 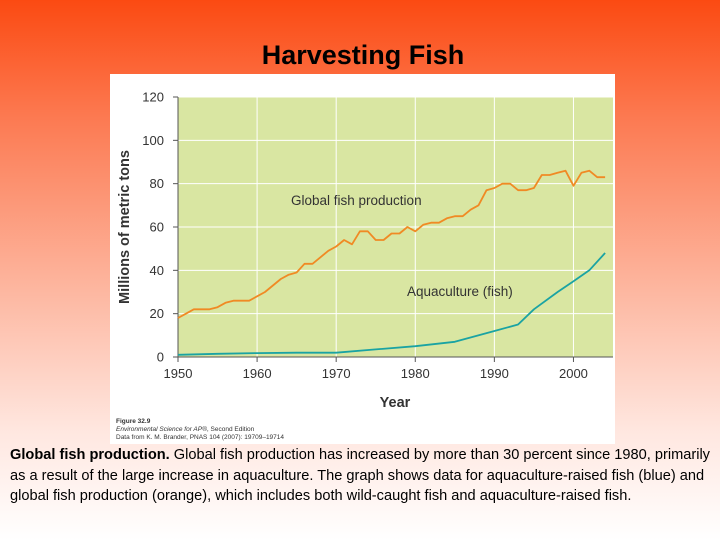 I want to click on x-tick-label: 1960, so click(x=257, y=373).